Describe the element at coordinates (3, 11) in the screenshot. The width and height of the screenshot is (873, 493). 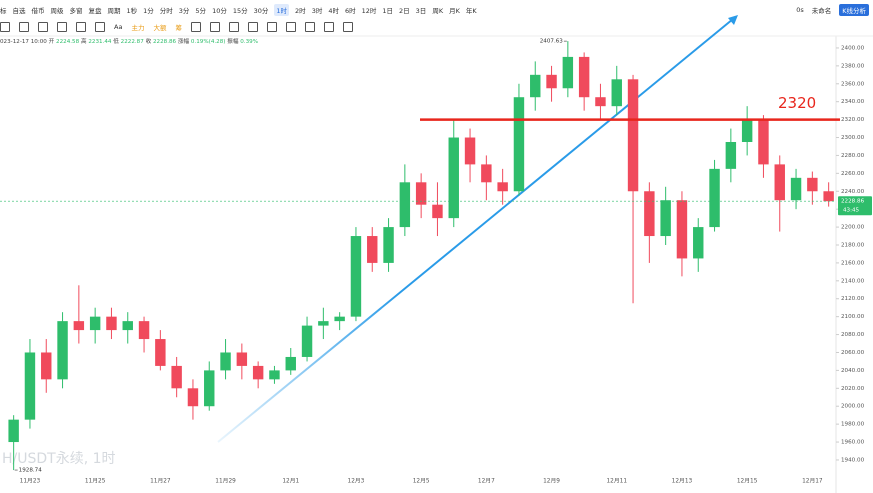
I see `toolbar-button: 标` at that location.